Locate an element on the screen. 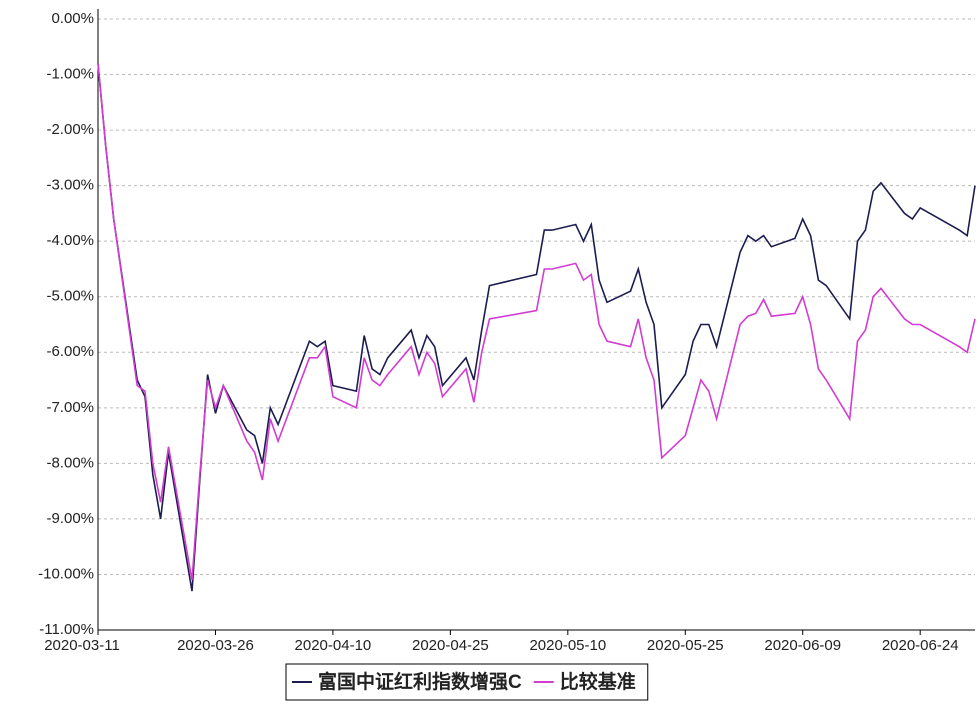 Image resolution: width=979 pixels, height=704 pixels. legend-label: 富国中证红利指数增强C is located at coordinates (420, 681).